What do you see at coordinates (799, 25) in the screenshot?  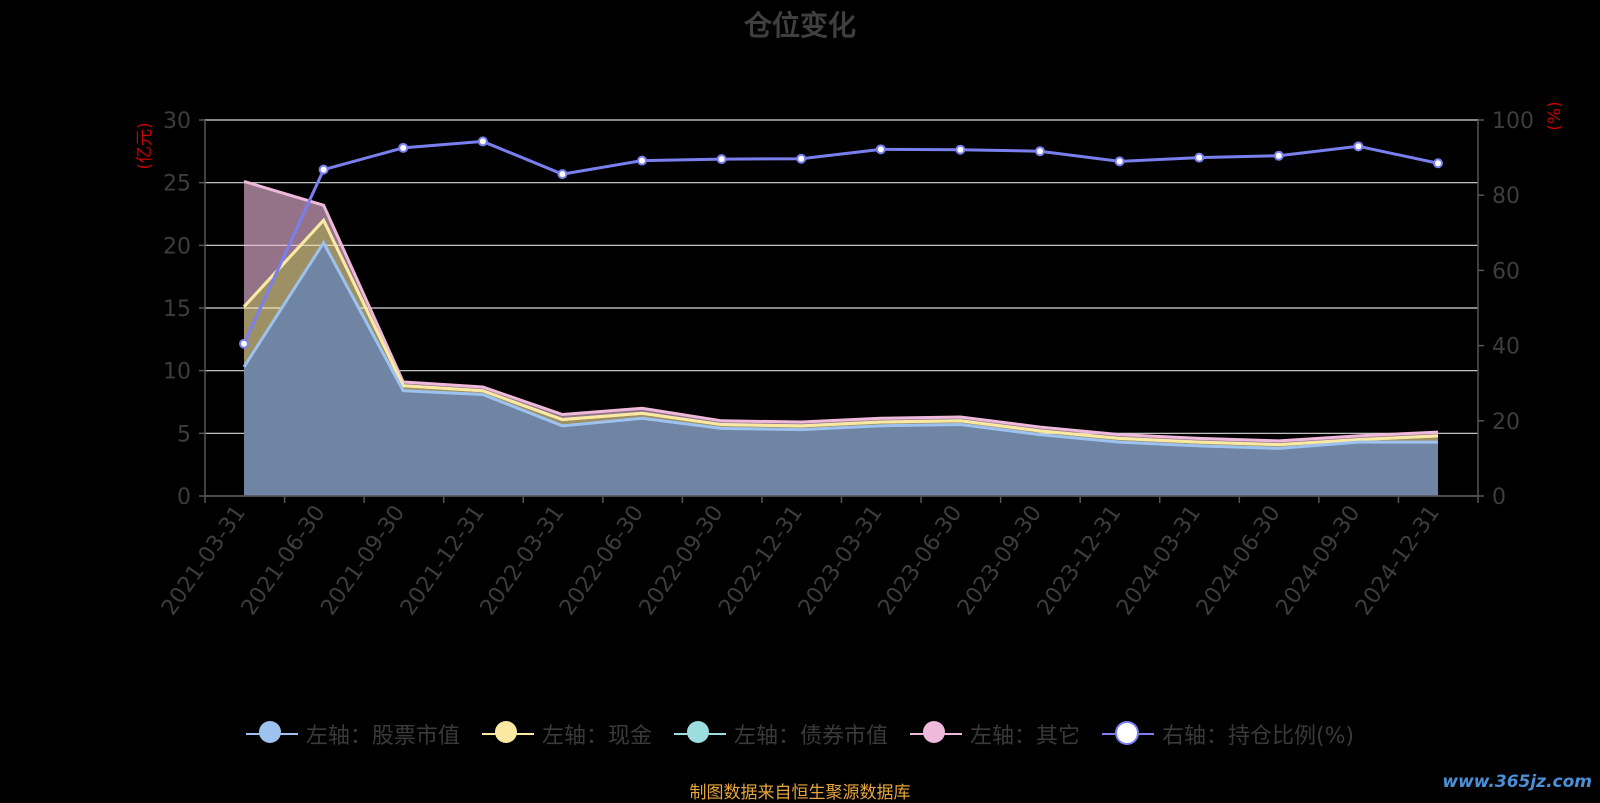 I see `chart-title: 仓位变化` at bounding box center [799, 25].